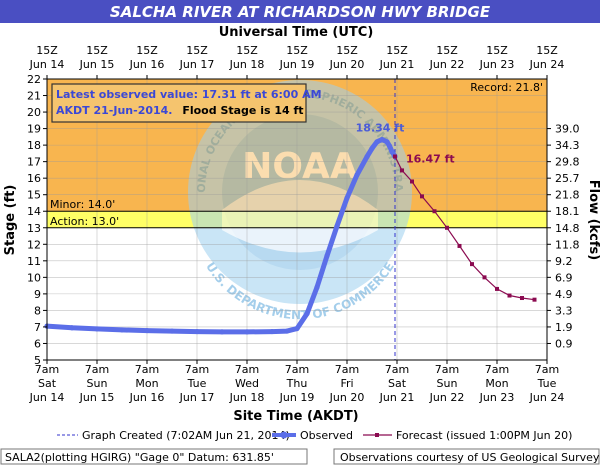  What do you see at coordinates (186, 435) in the screenshot?
I see `legend-created-label: Graph Created (7:02AM Jun 21, 2014)` at bounding box center [186, 435].